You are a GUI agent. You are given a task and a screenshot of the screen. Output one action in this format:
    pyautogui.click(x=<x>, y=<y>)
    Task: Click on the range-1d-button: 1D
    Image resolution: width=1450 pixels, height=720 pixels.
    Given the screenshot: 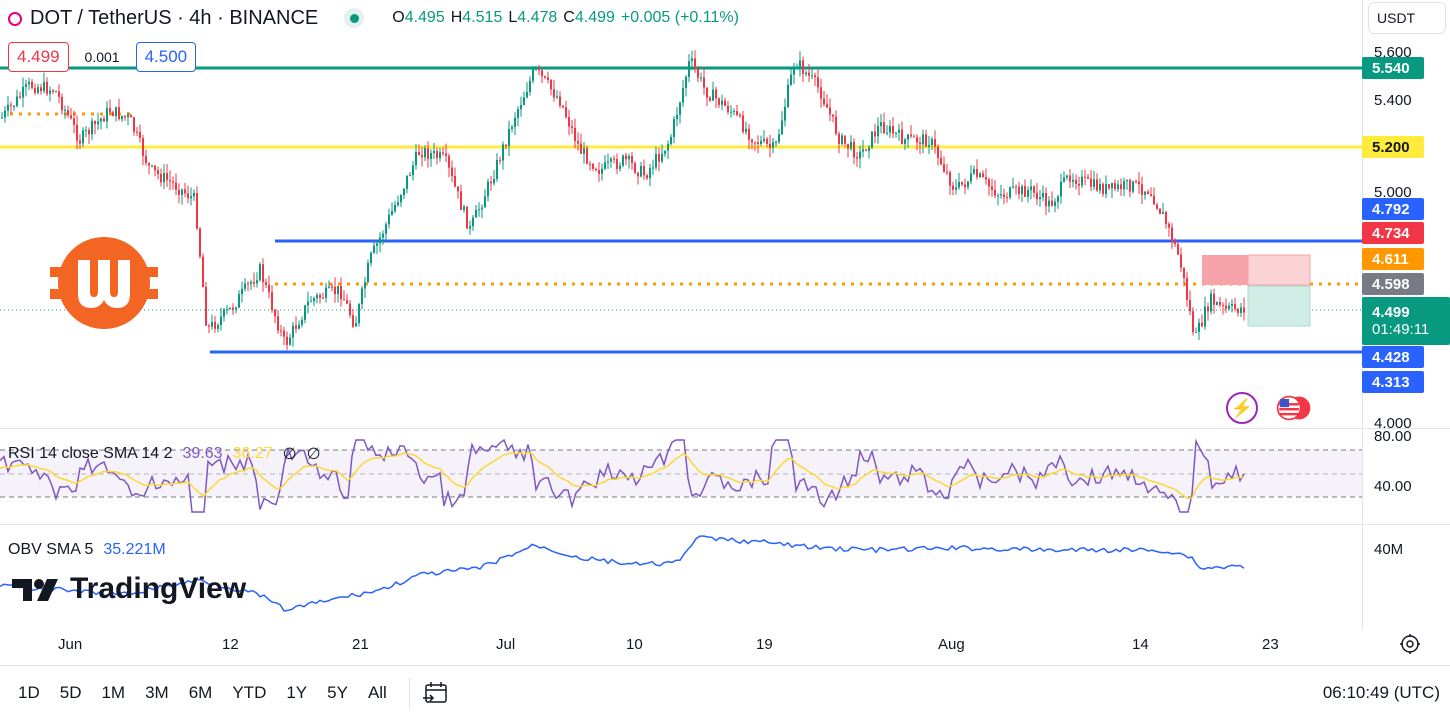 What is the action you would take?
    pyautogui.click(x=29, y=692)
    